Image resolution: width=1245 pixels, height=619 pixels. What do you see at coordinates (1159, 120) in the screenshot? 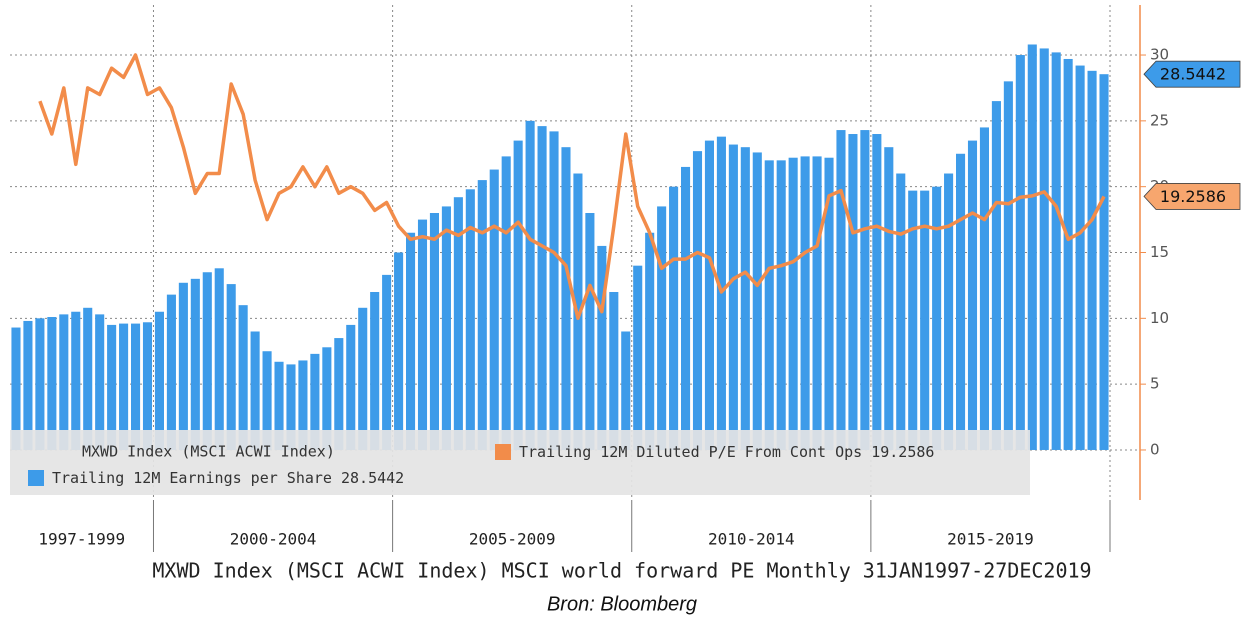
I see `y-tick-label: 25` at bounding box center [1159, 120].